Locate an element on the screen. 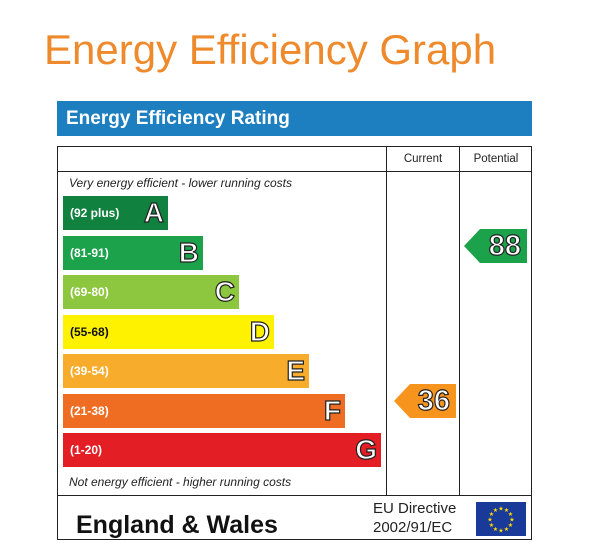  band-letter: G is located at coordinates (366, 449).